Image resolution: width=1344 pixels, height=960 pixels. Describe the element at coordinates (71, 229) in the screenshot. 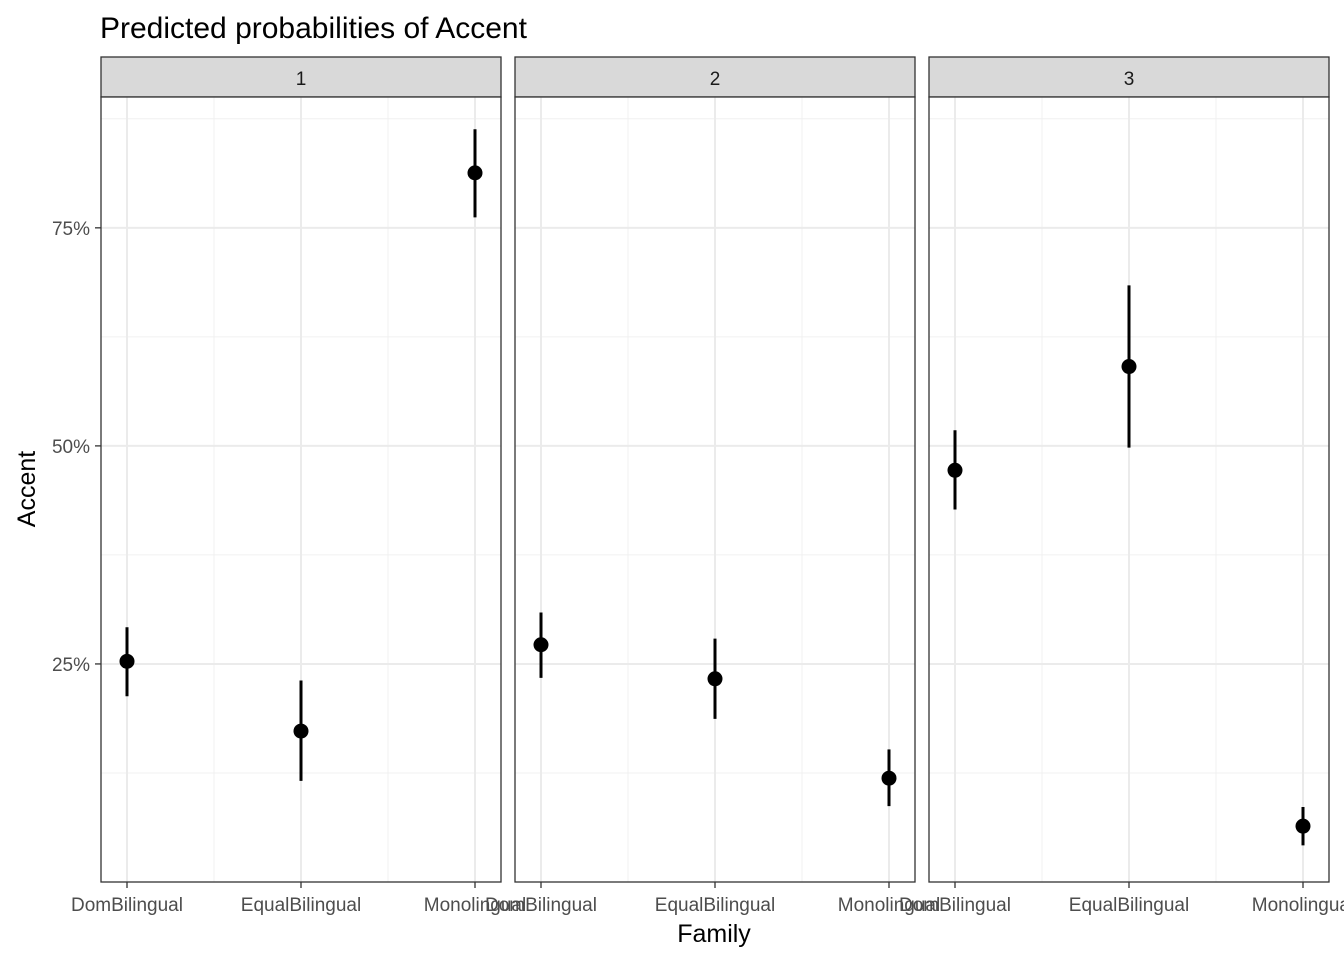

I see `y-tick-label: 75%` at that location.